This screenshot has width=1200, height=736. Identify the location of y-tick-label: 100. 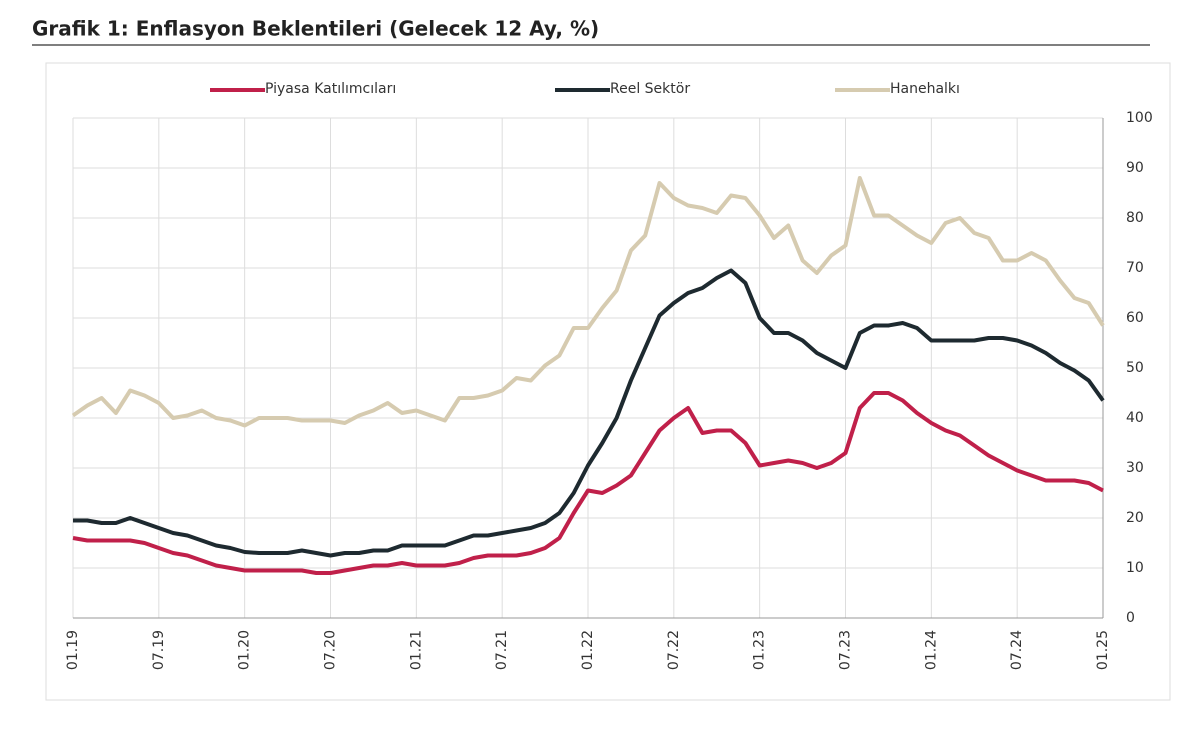
(1139, 118).